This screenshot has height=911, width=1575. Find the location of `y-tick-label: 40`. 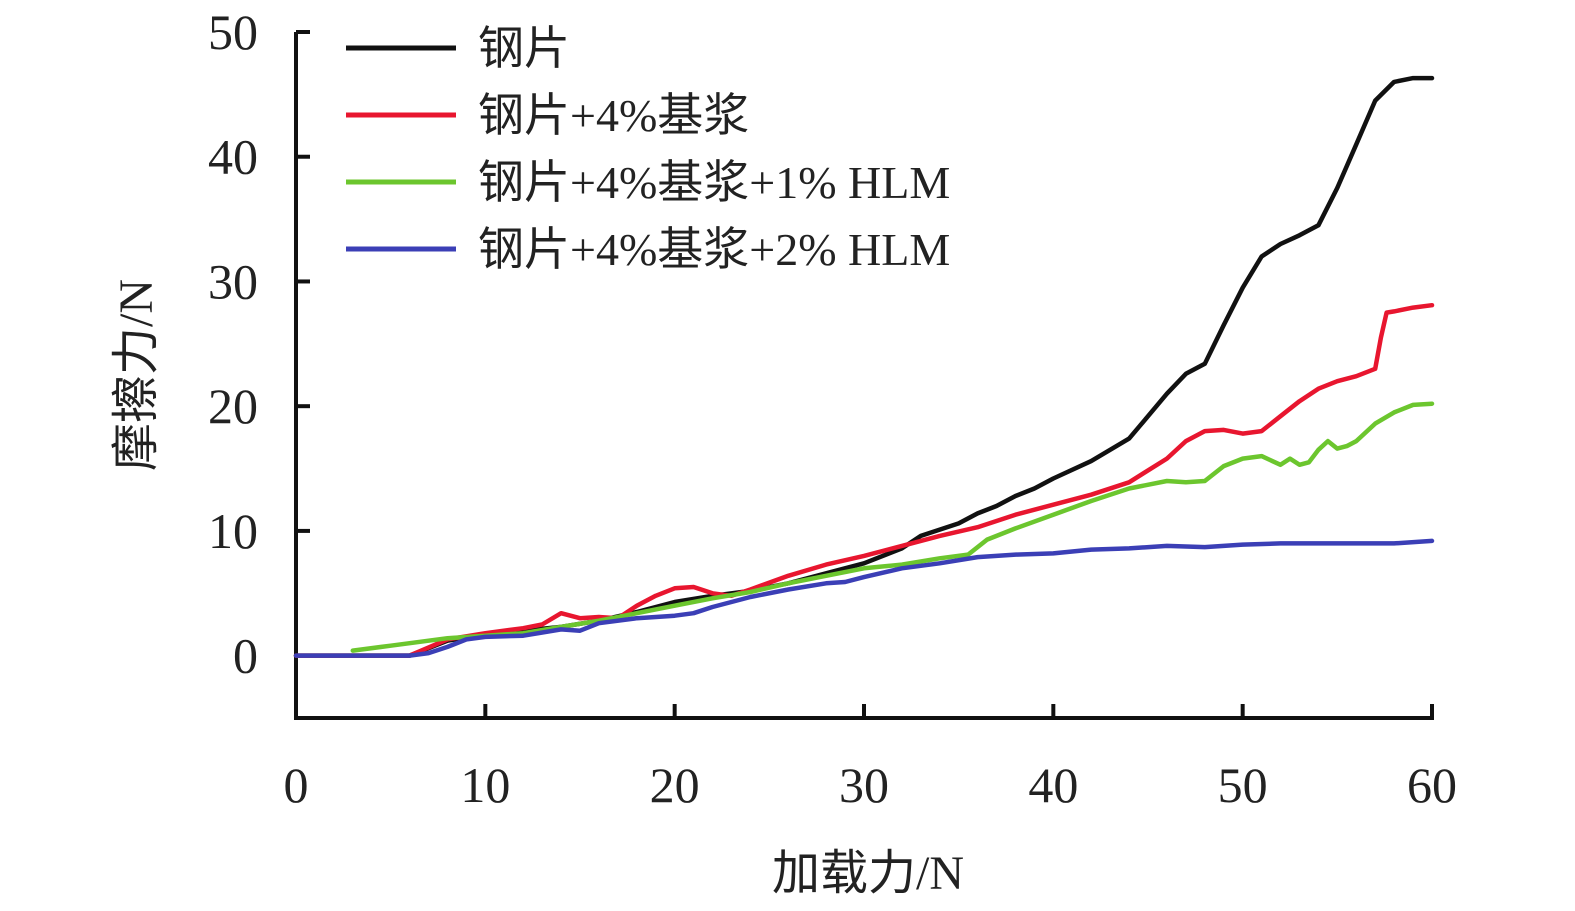

y-tick-label: 40 is located at coordinates (233, 157).